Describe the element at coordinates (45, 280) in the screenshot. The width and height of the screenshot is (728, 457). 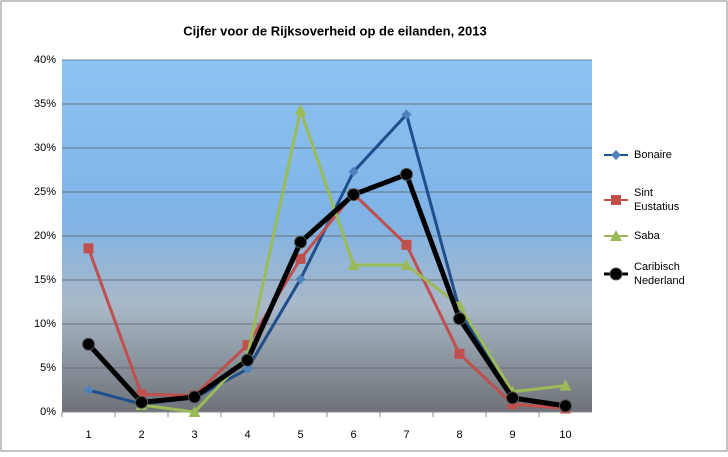
I see `y-tick-label: 15%` at that location.